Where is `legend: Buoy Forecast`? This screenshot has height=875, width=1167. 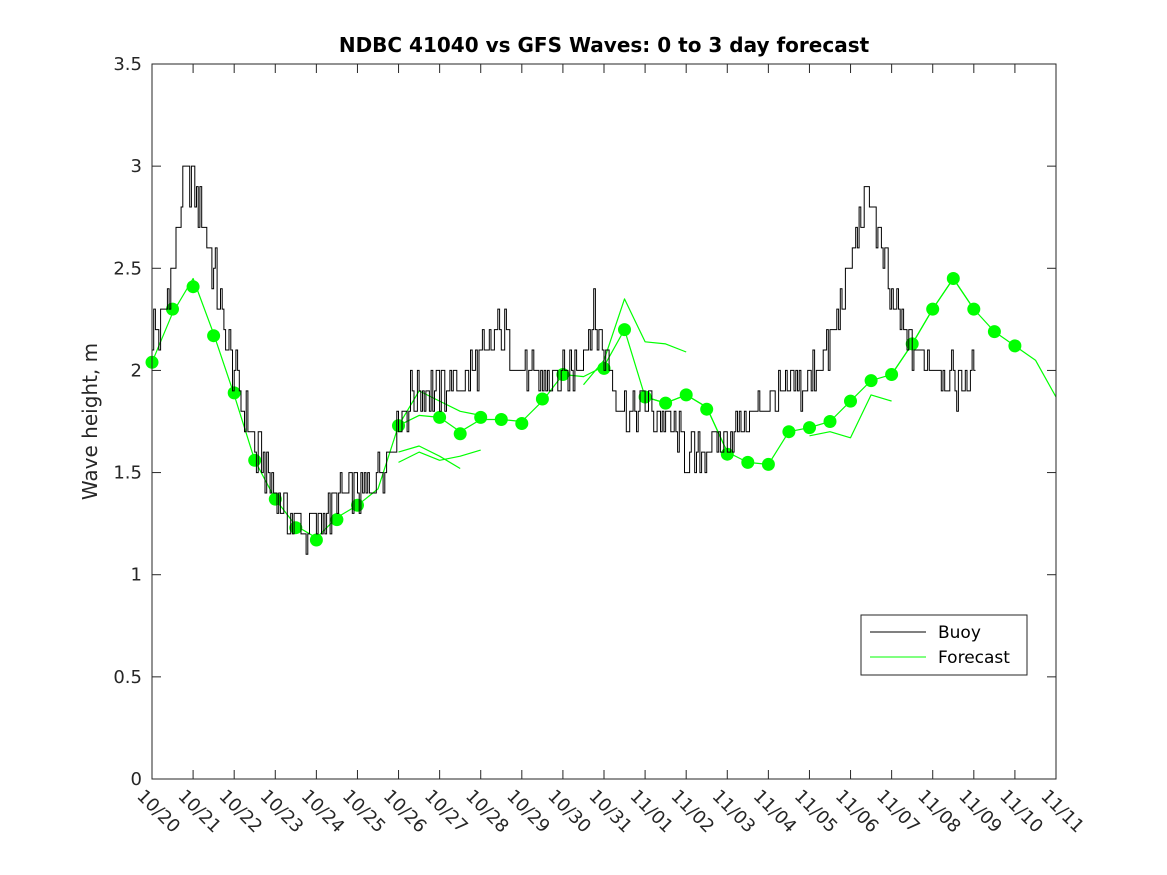 legend: Buoy Forecast is located at coordinates (944, 645).